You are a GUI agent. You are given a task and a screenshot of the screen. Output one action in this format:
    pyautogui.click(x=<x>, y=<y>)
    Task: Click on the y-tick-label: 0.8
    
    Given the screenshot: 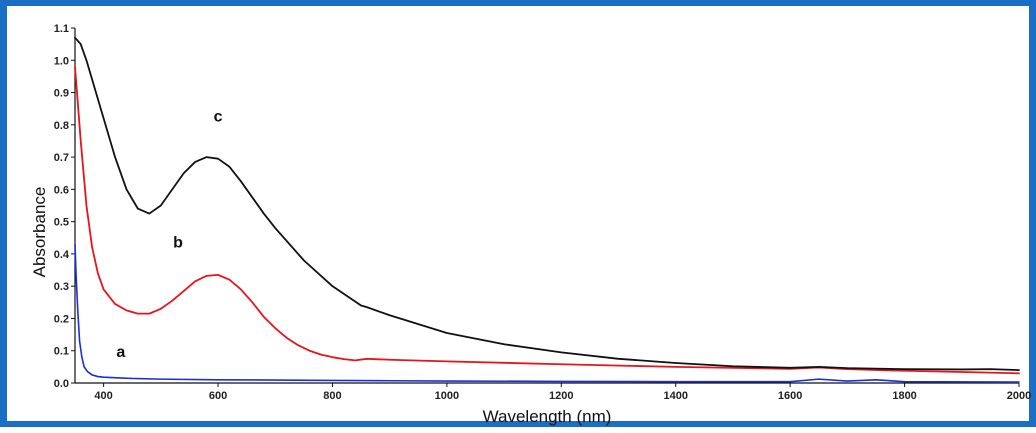 What is the action you would take?
    pyautogui.click(x=61, y=126)
    